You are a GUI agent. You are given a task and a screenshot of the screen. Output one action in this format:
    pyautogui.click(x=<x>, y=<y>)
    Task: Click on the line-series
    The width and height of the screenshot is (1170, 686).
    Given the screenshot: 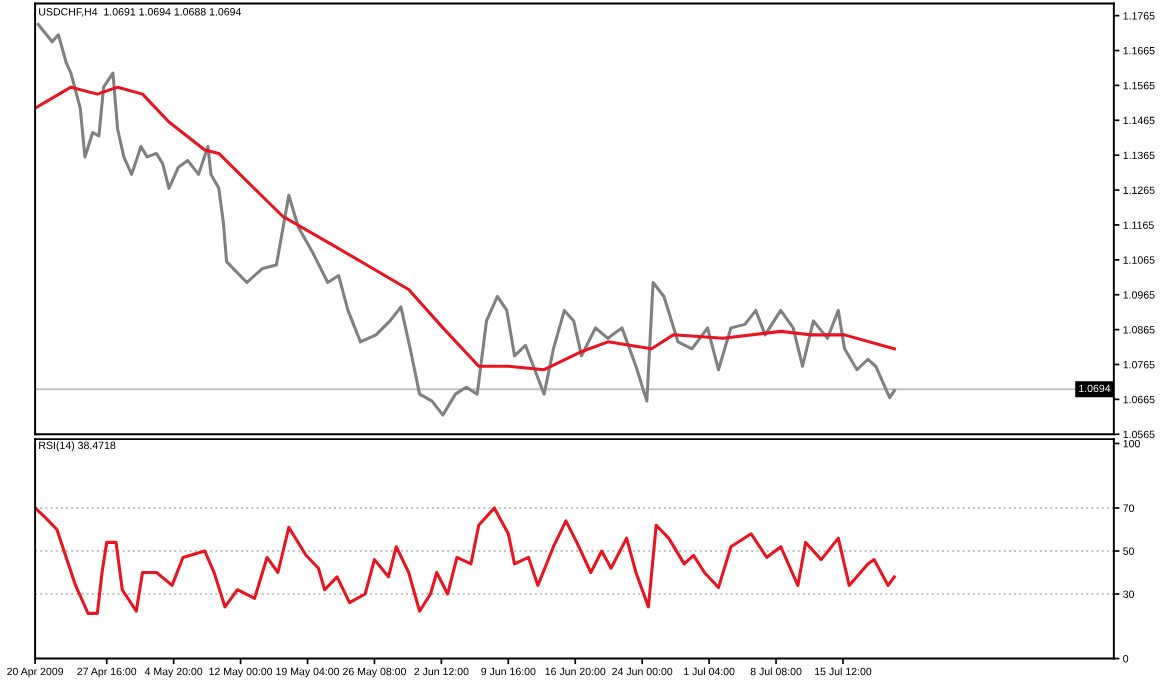 What is the action you would take?
    pyautogui.click(x=465, y=560)
    